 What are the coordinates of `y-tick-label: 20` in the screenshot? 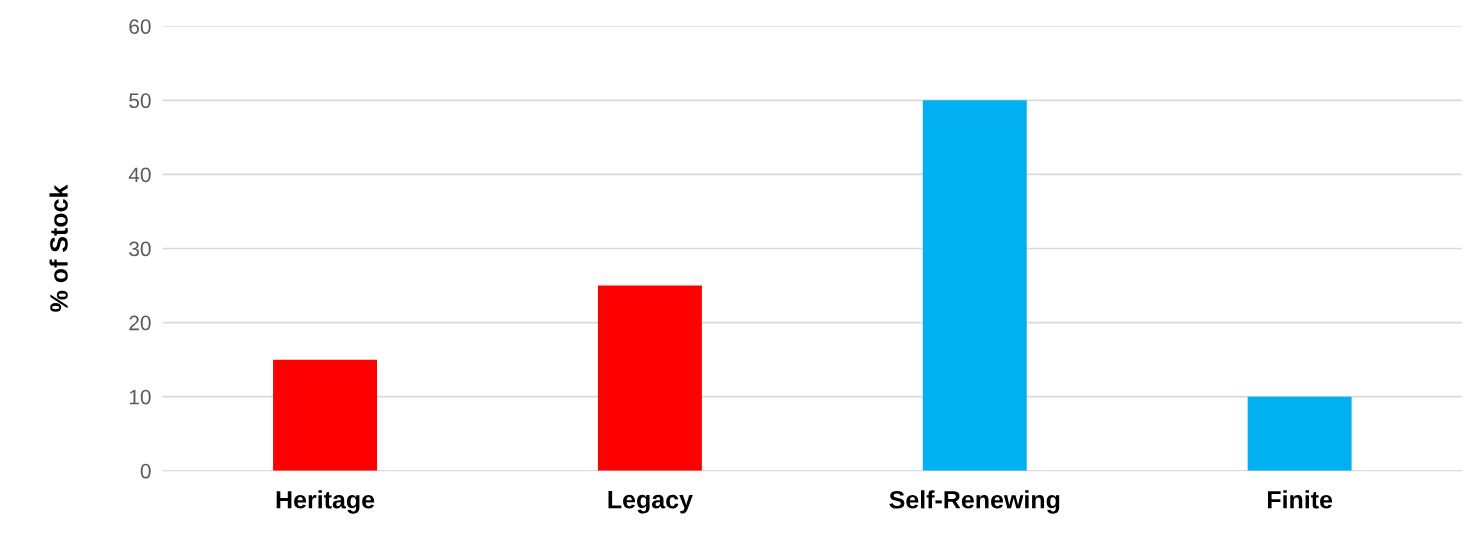 It's located at (140, 323).